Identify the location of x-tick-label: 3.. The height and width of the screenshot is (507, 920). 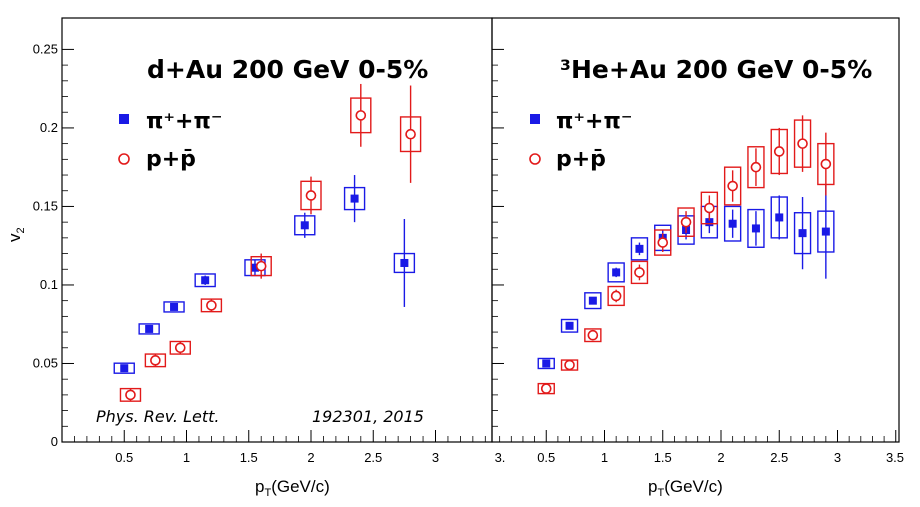
(500, 457).